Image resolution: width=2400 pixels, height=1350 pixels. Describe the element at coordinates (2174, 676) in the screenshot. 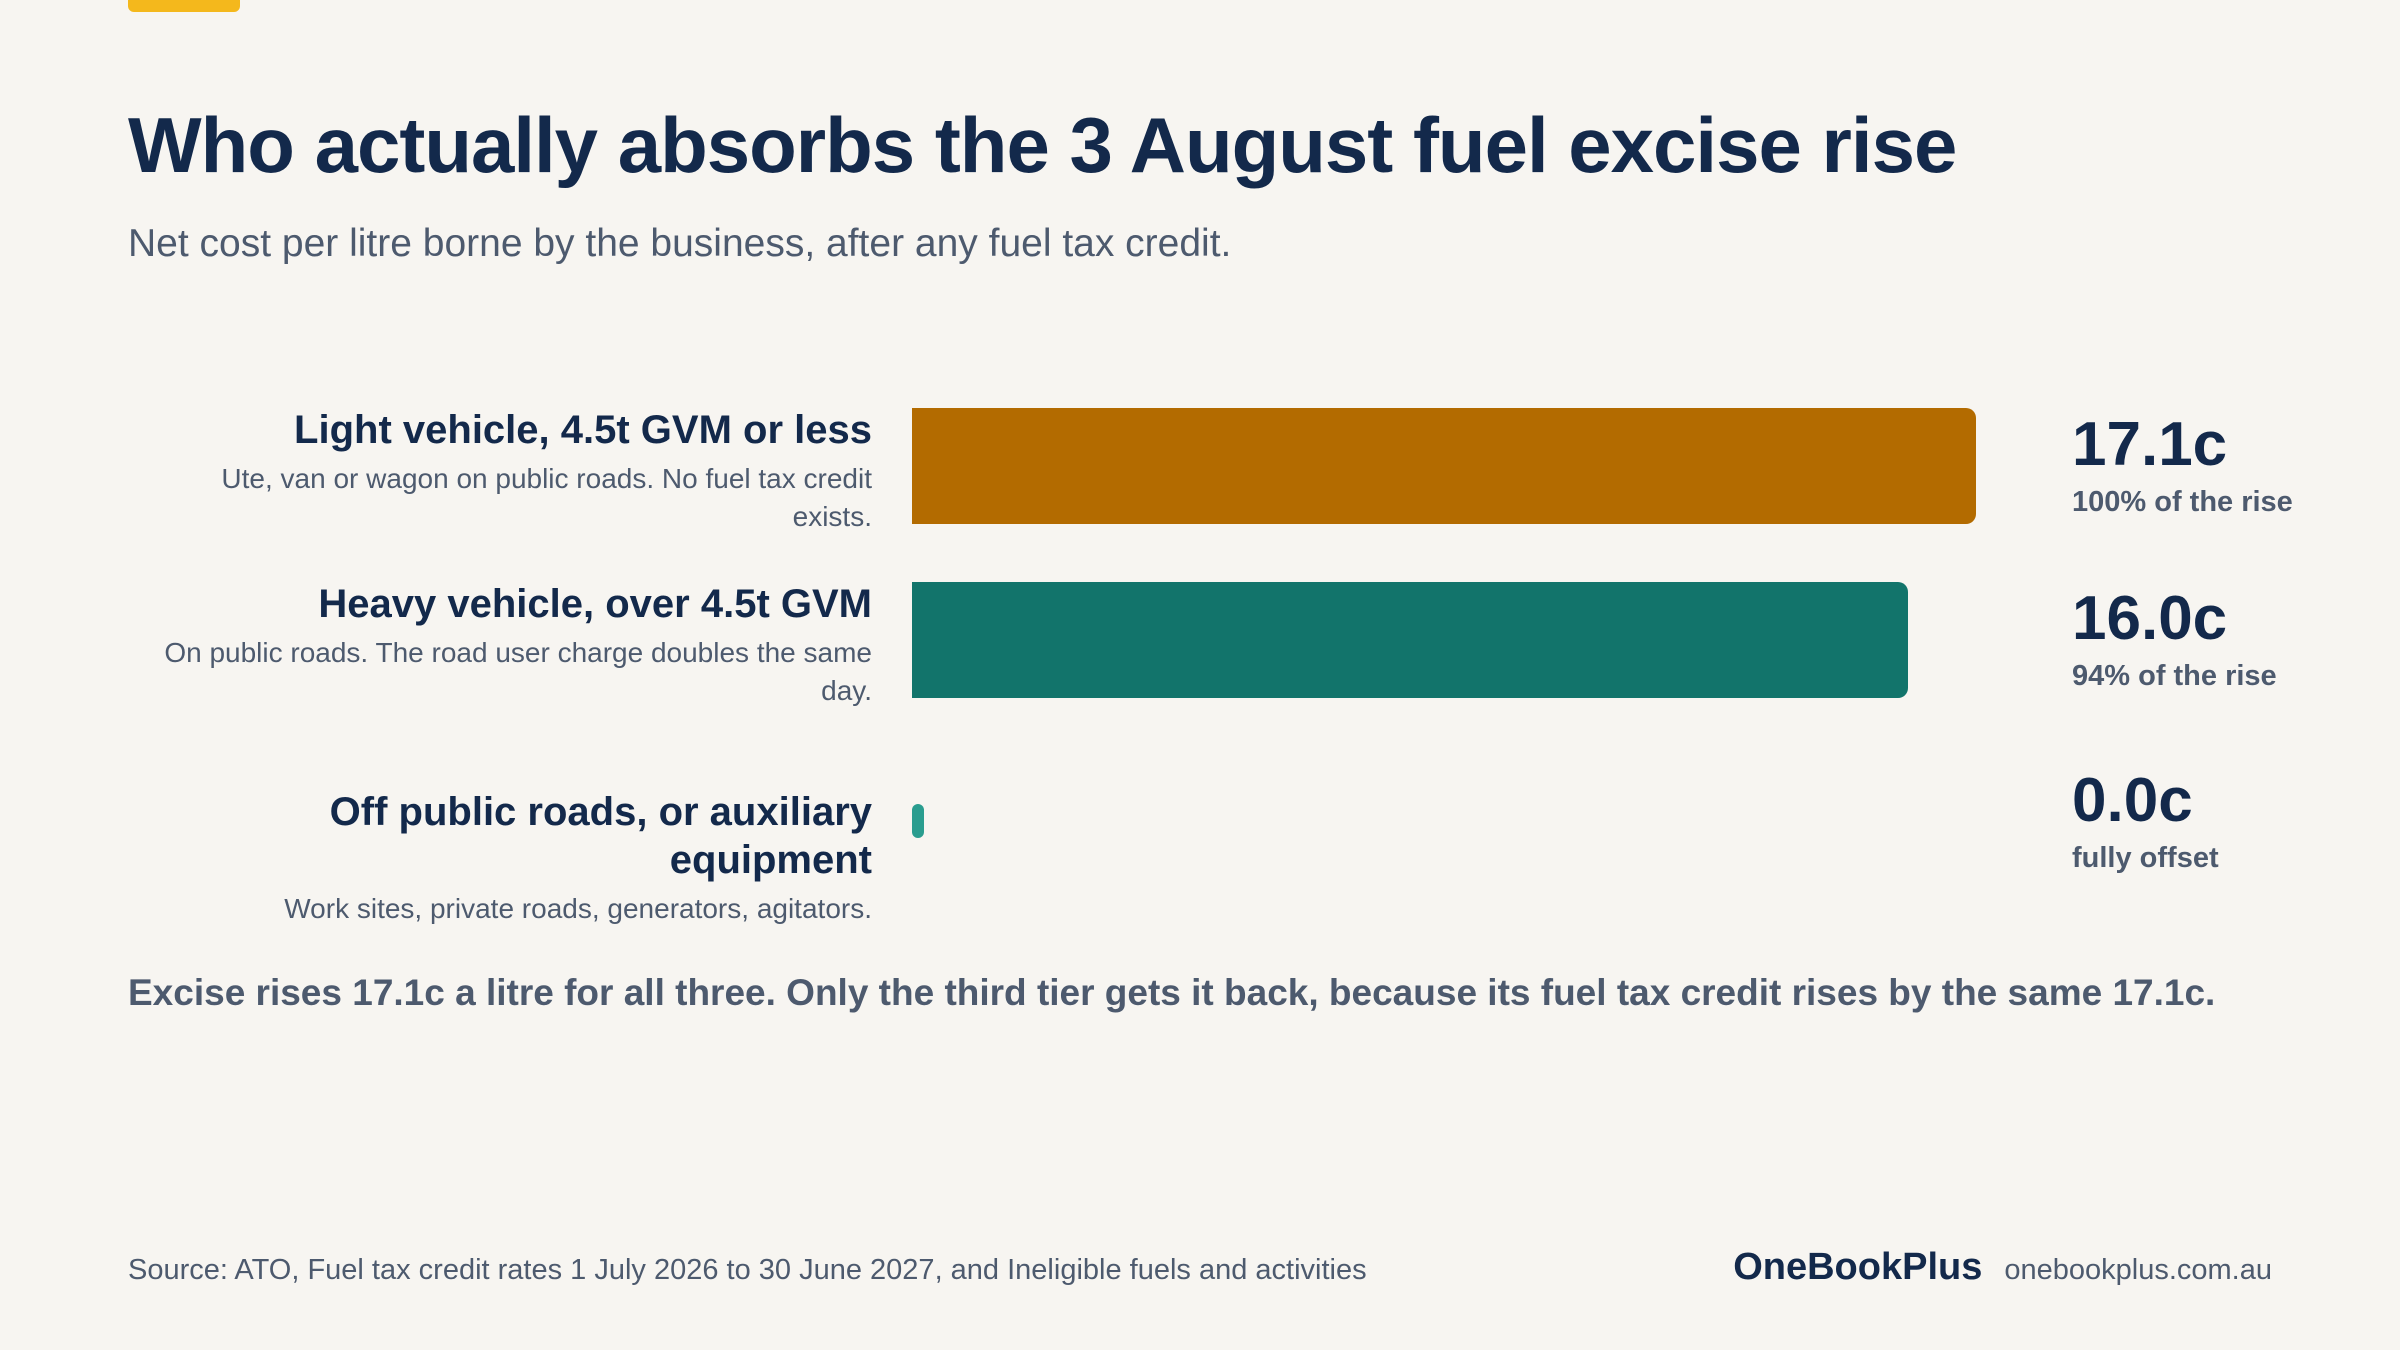

I see `share-note: 94% of the rise` at that location.